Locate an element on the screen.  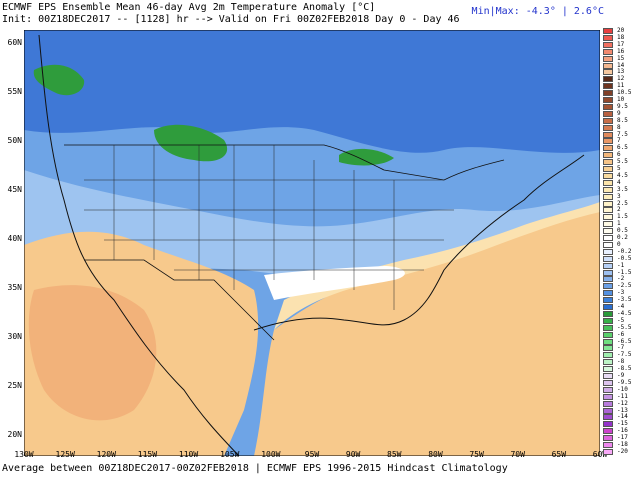
colorbar-label: 7 is located at coordinates (619, 141).